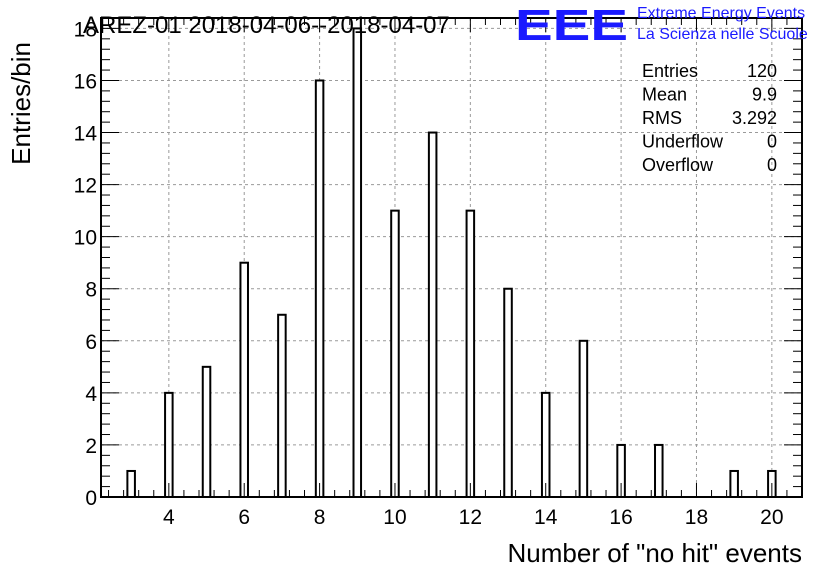  I want to click on x-tick-label: 8, so click(320, 517).